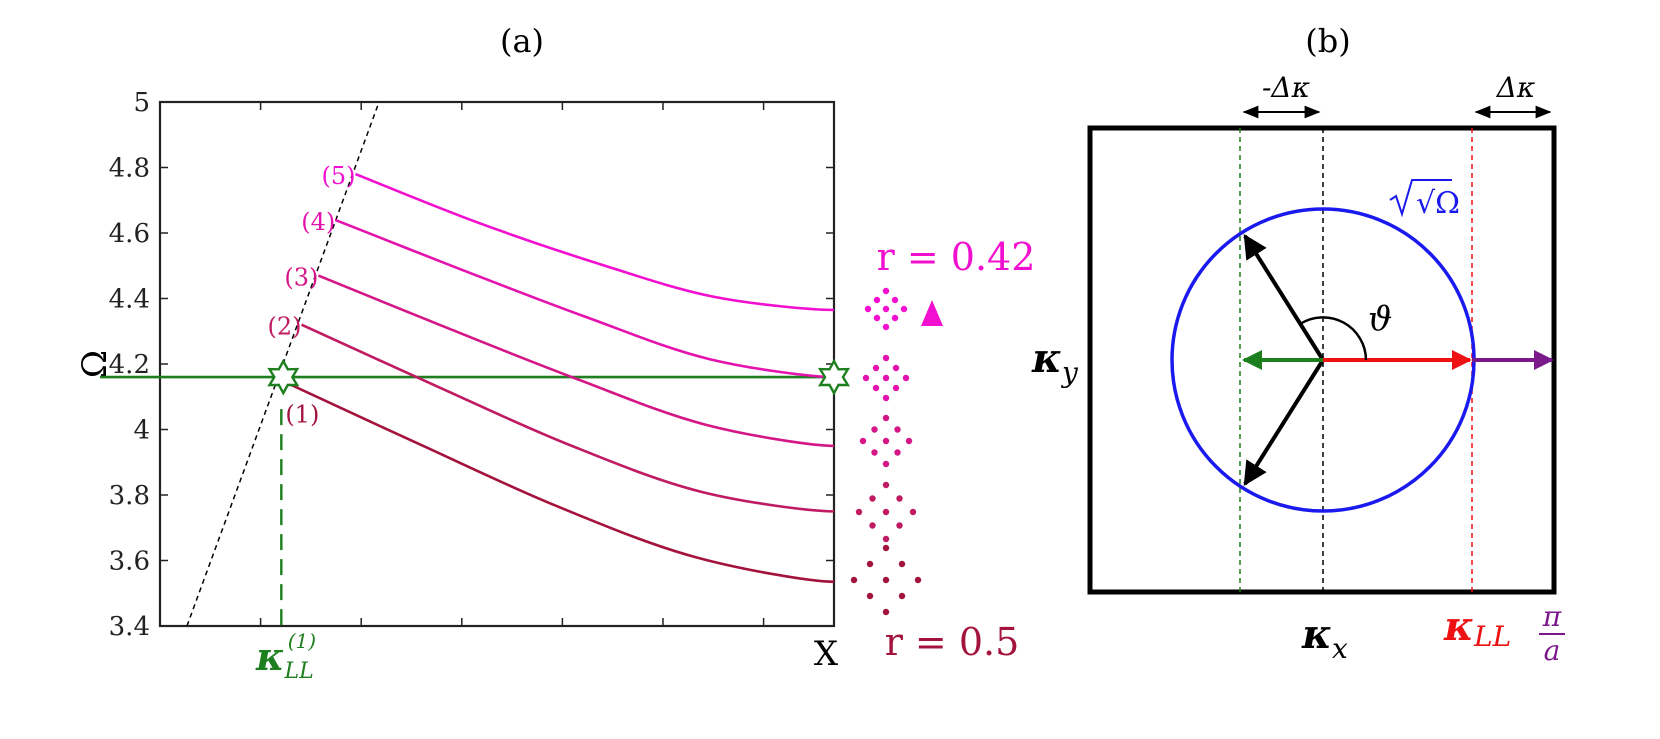  Describe the element at coordinates (952, 642) in the screenshot. I see `lattice-label-bottom: r = 0.5` at that location.